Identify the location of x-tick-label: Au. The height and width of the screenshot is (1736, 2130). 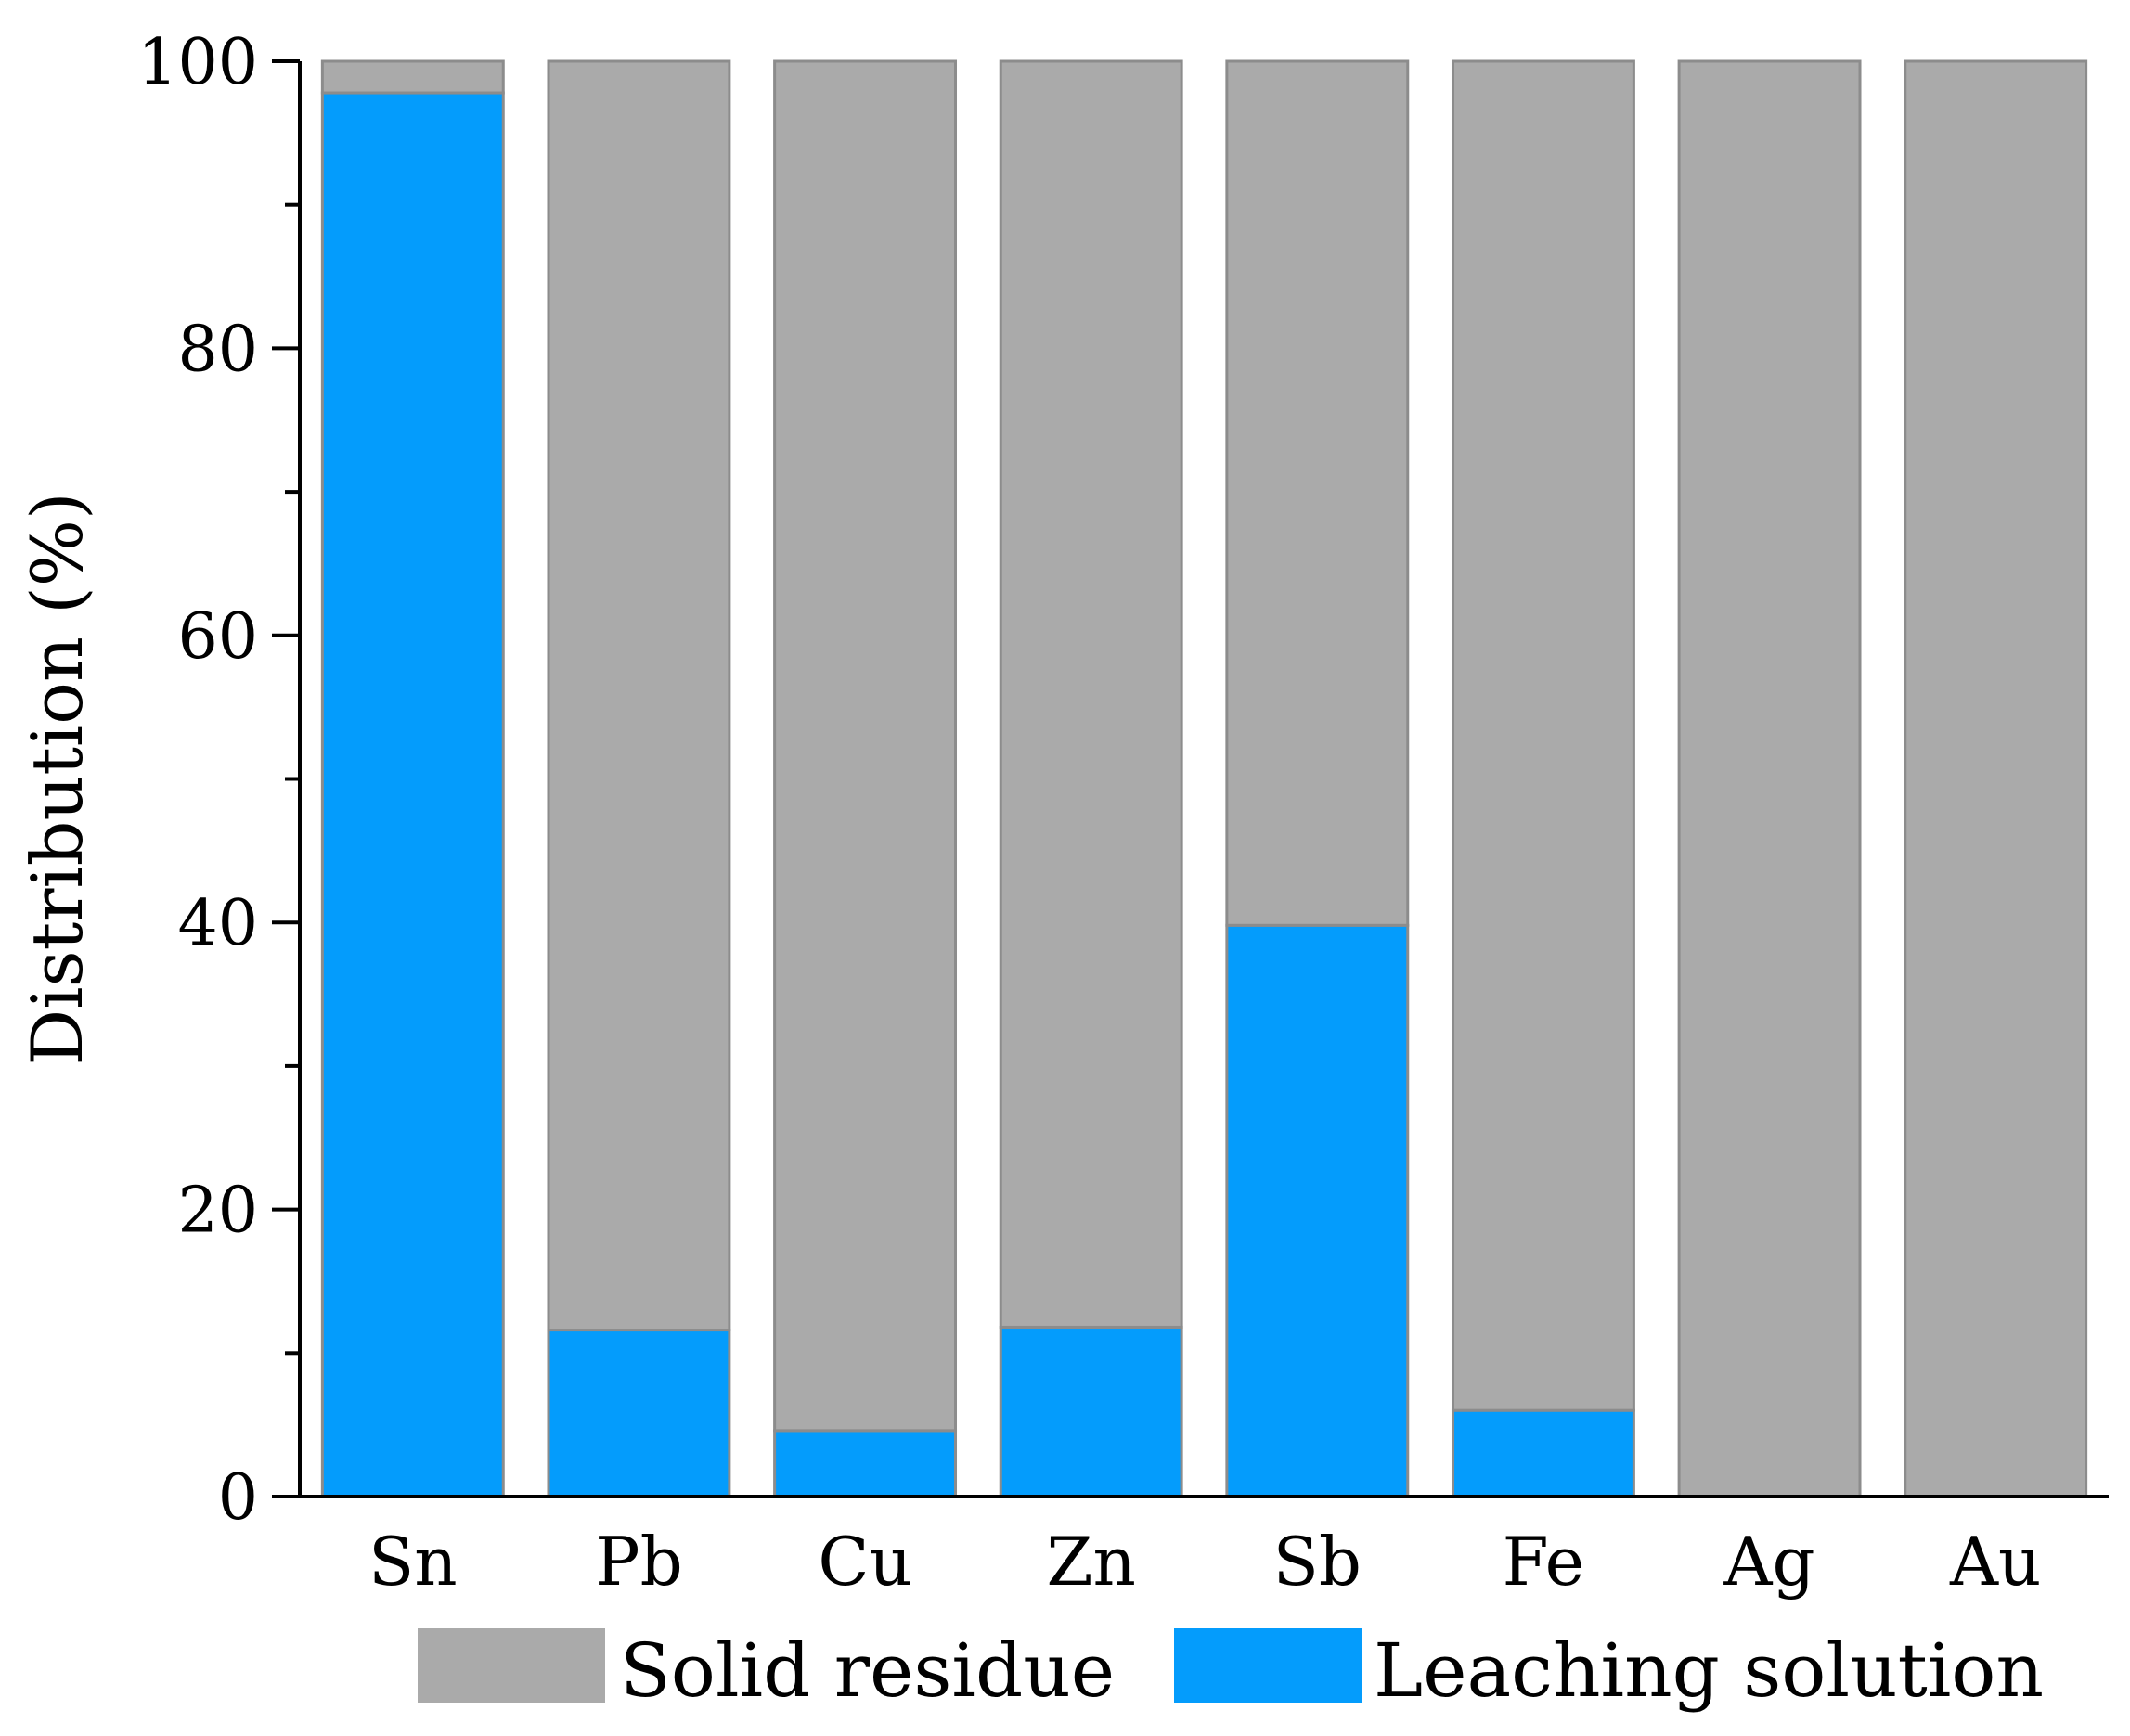
(1995, 1562).